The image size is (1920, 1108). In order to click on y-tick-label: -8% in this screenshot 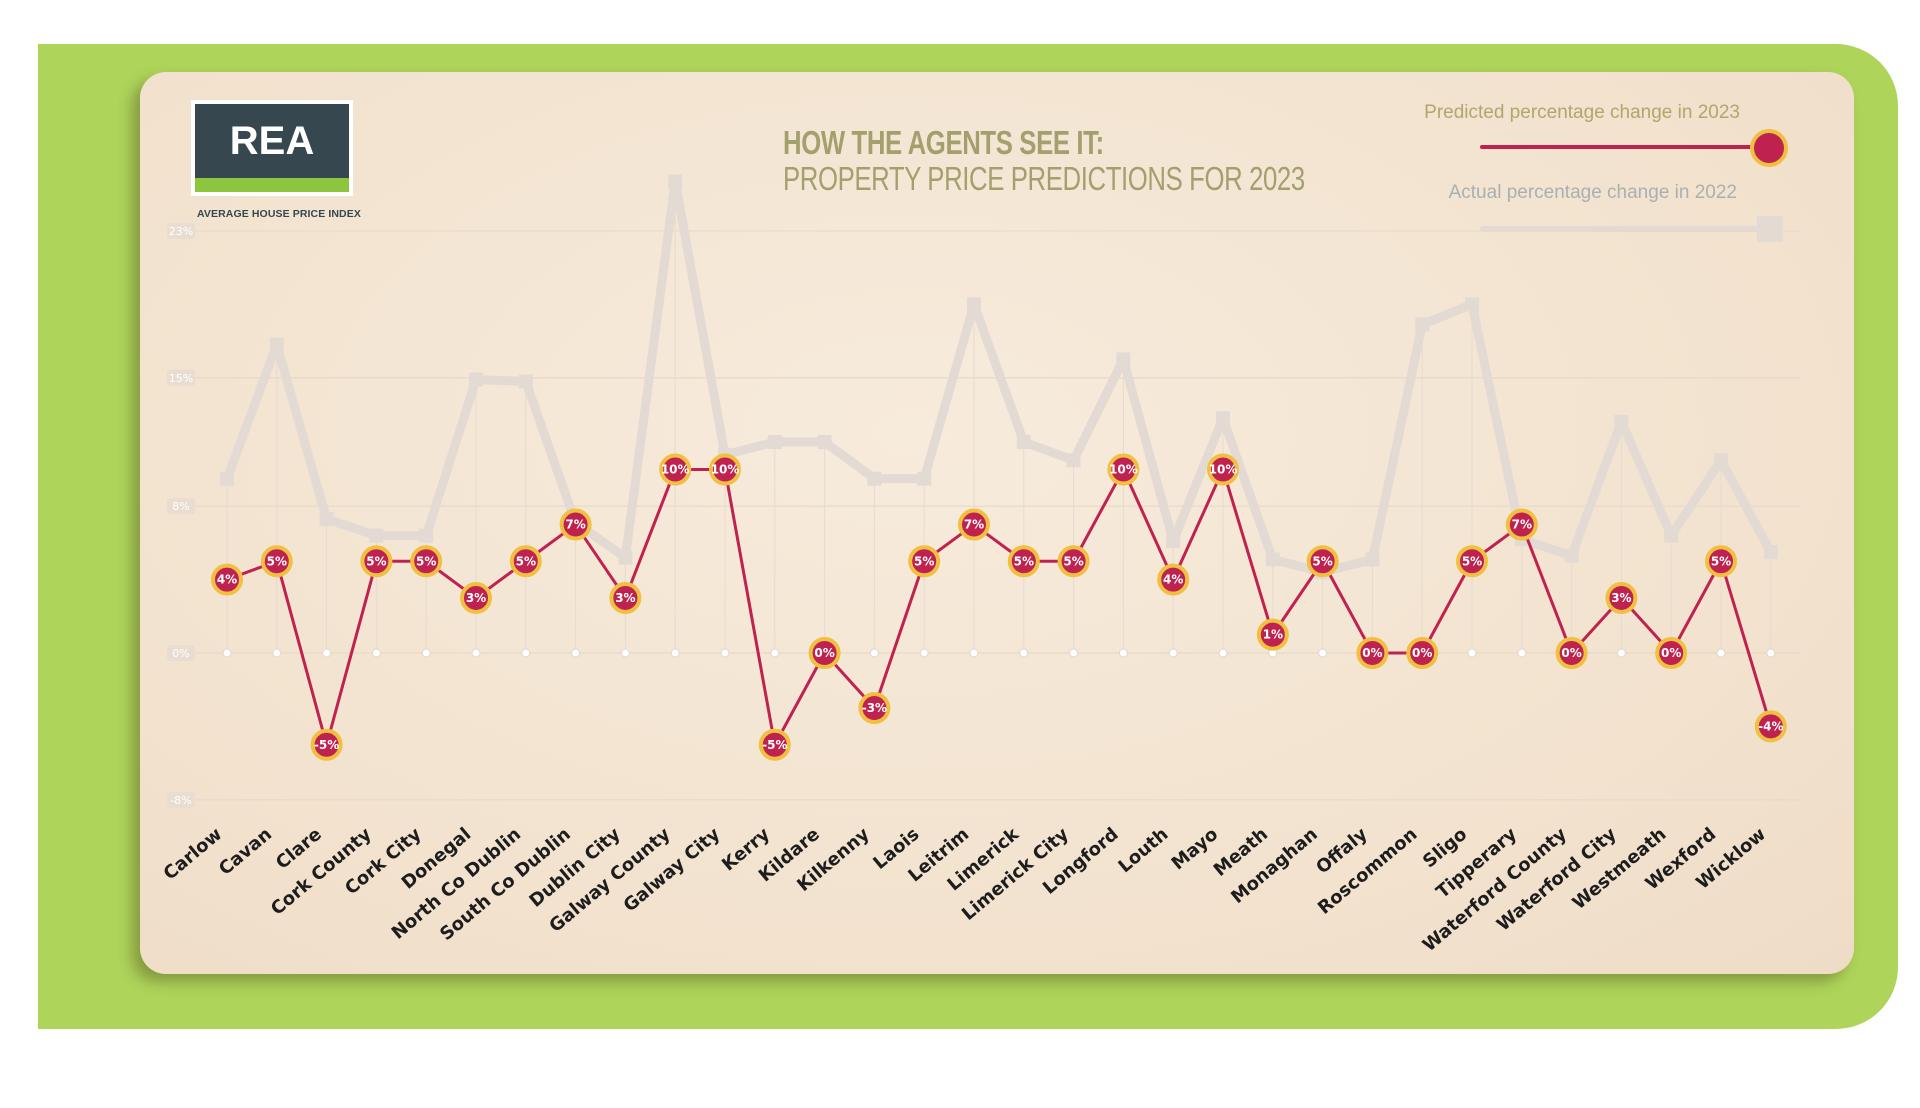, I will do `click(180, 800)`.